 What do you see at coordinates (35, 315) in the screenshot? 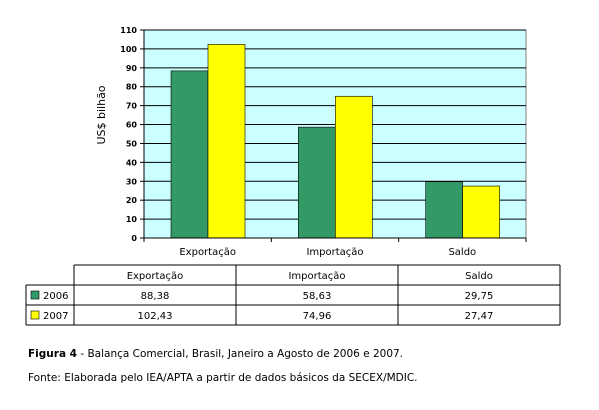
I see `legend-swatch-2007` at bounding box center [35, 315].